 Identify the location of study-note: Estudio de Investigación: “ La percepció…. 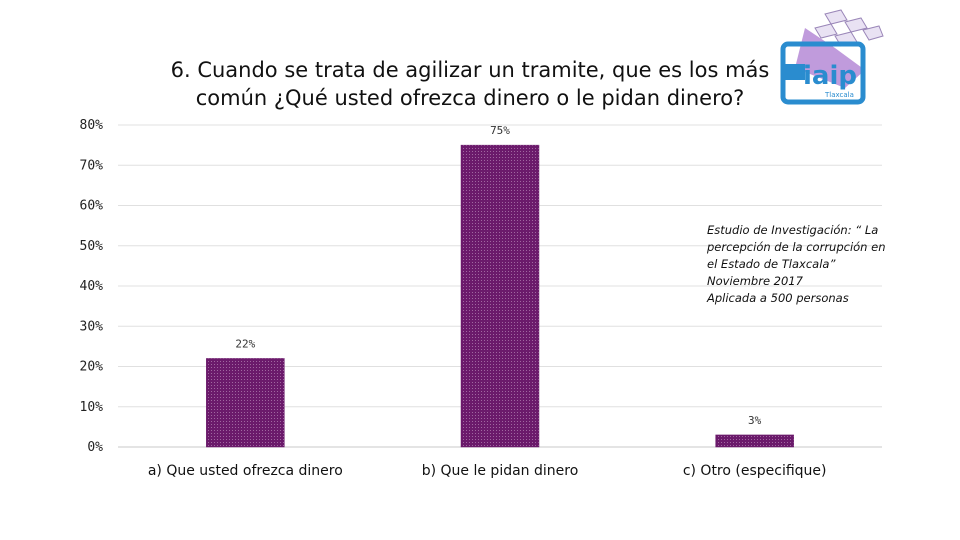
(802, 264).